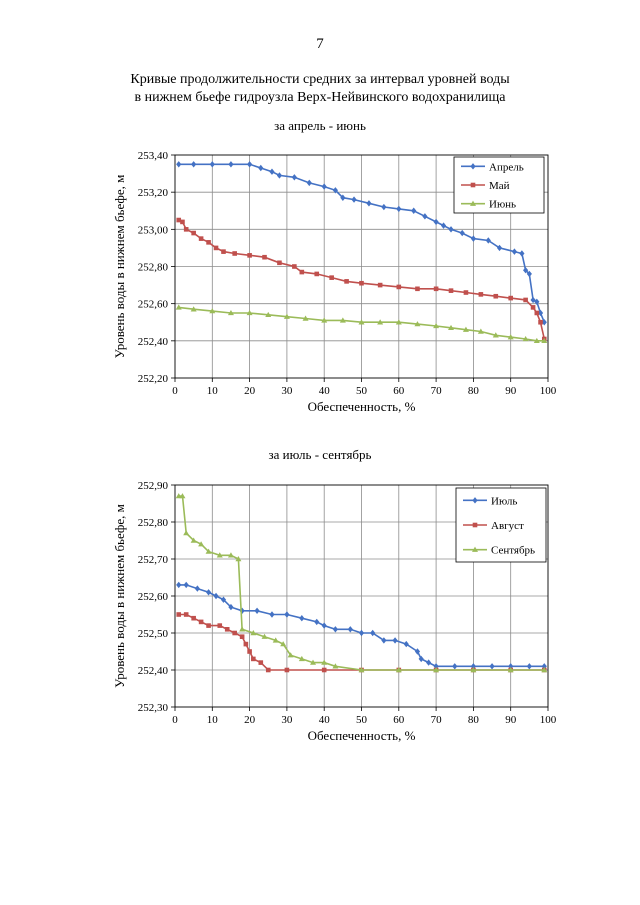  What do you see at coordinates (513, 551) in the screenshot?
I see `chart-2-legend-label: Сентябрь` at bounding box center [513, 551].